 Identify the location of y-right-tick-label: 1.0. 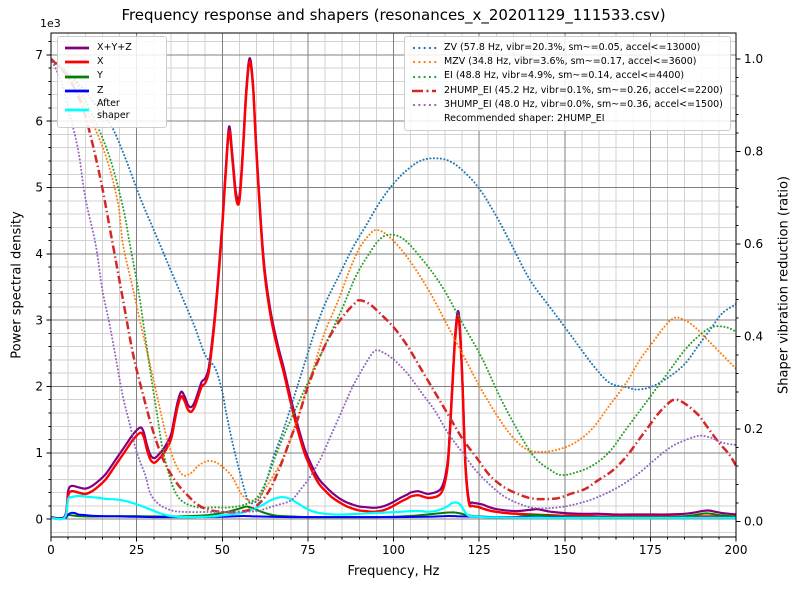
(753, 59).